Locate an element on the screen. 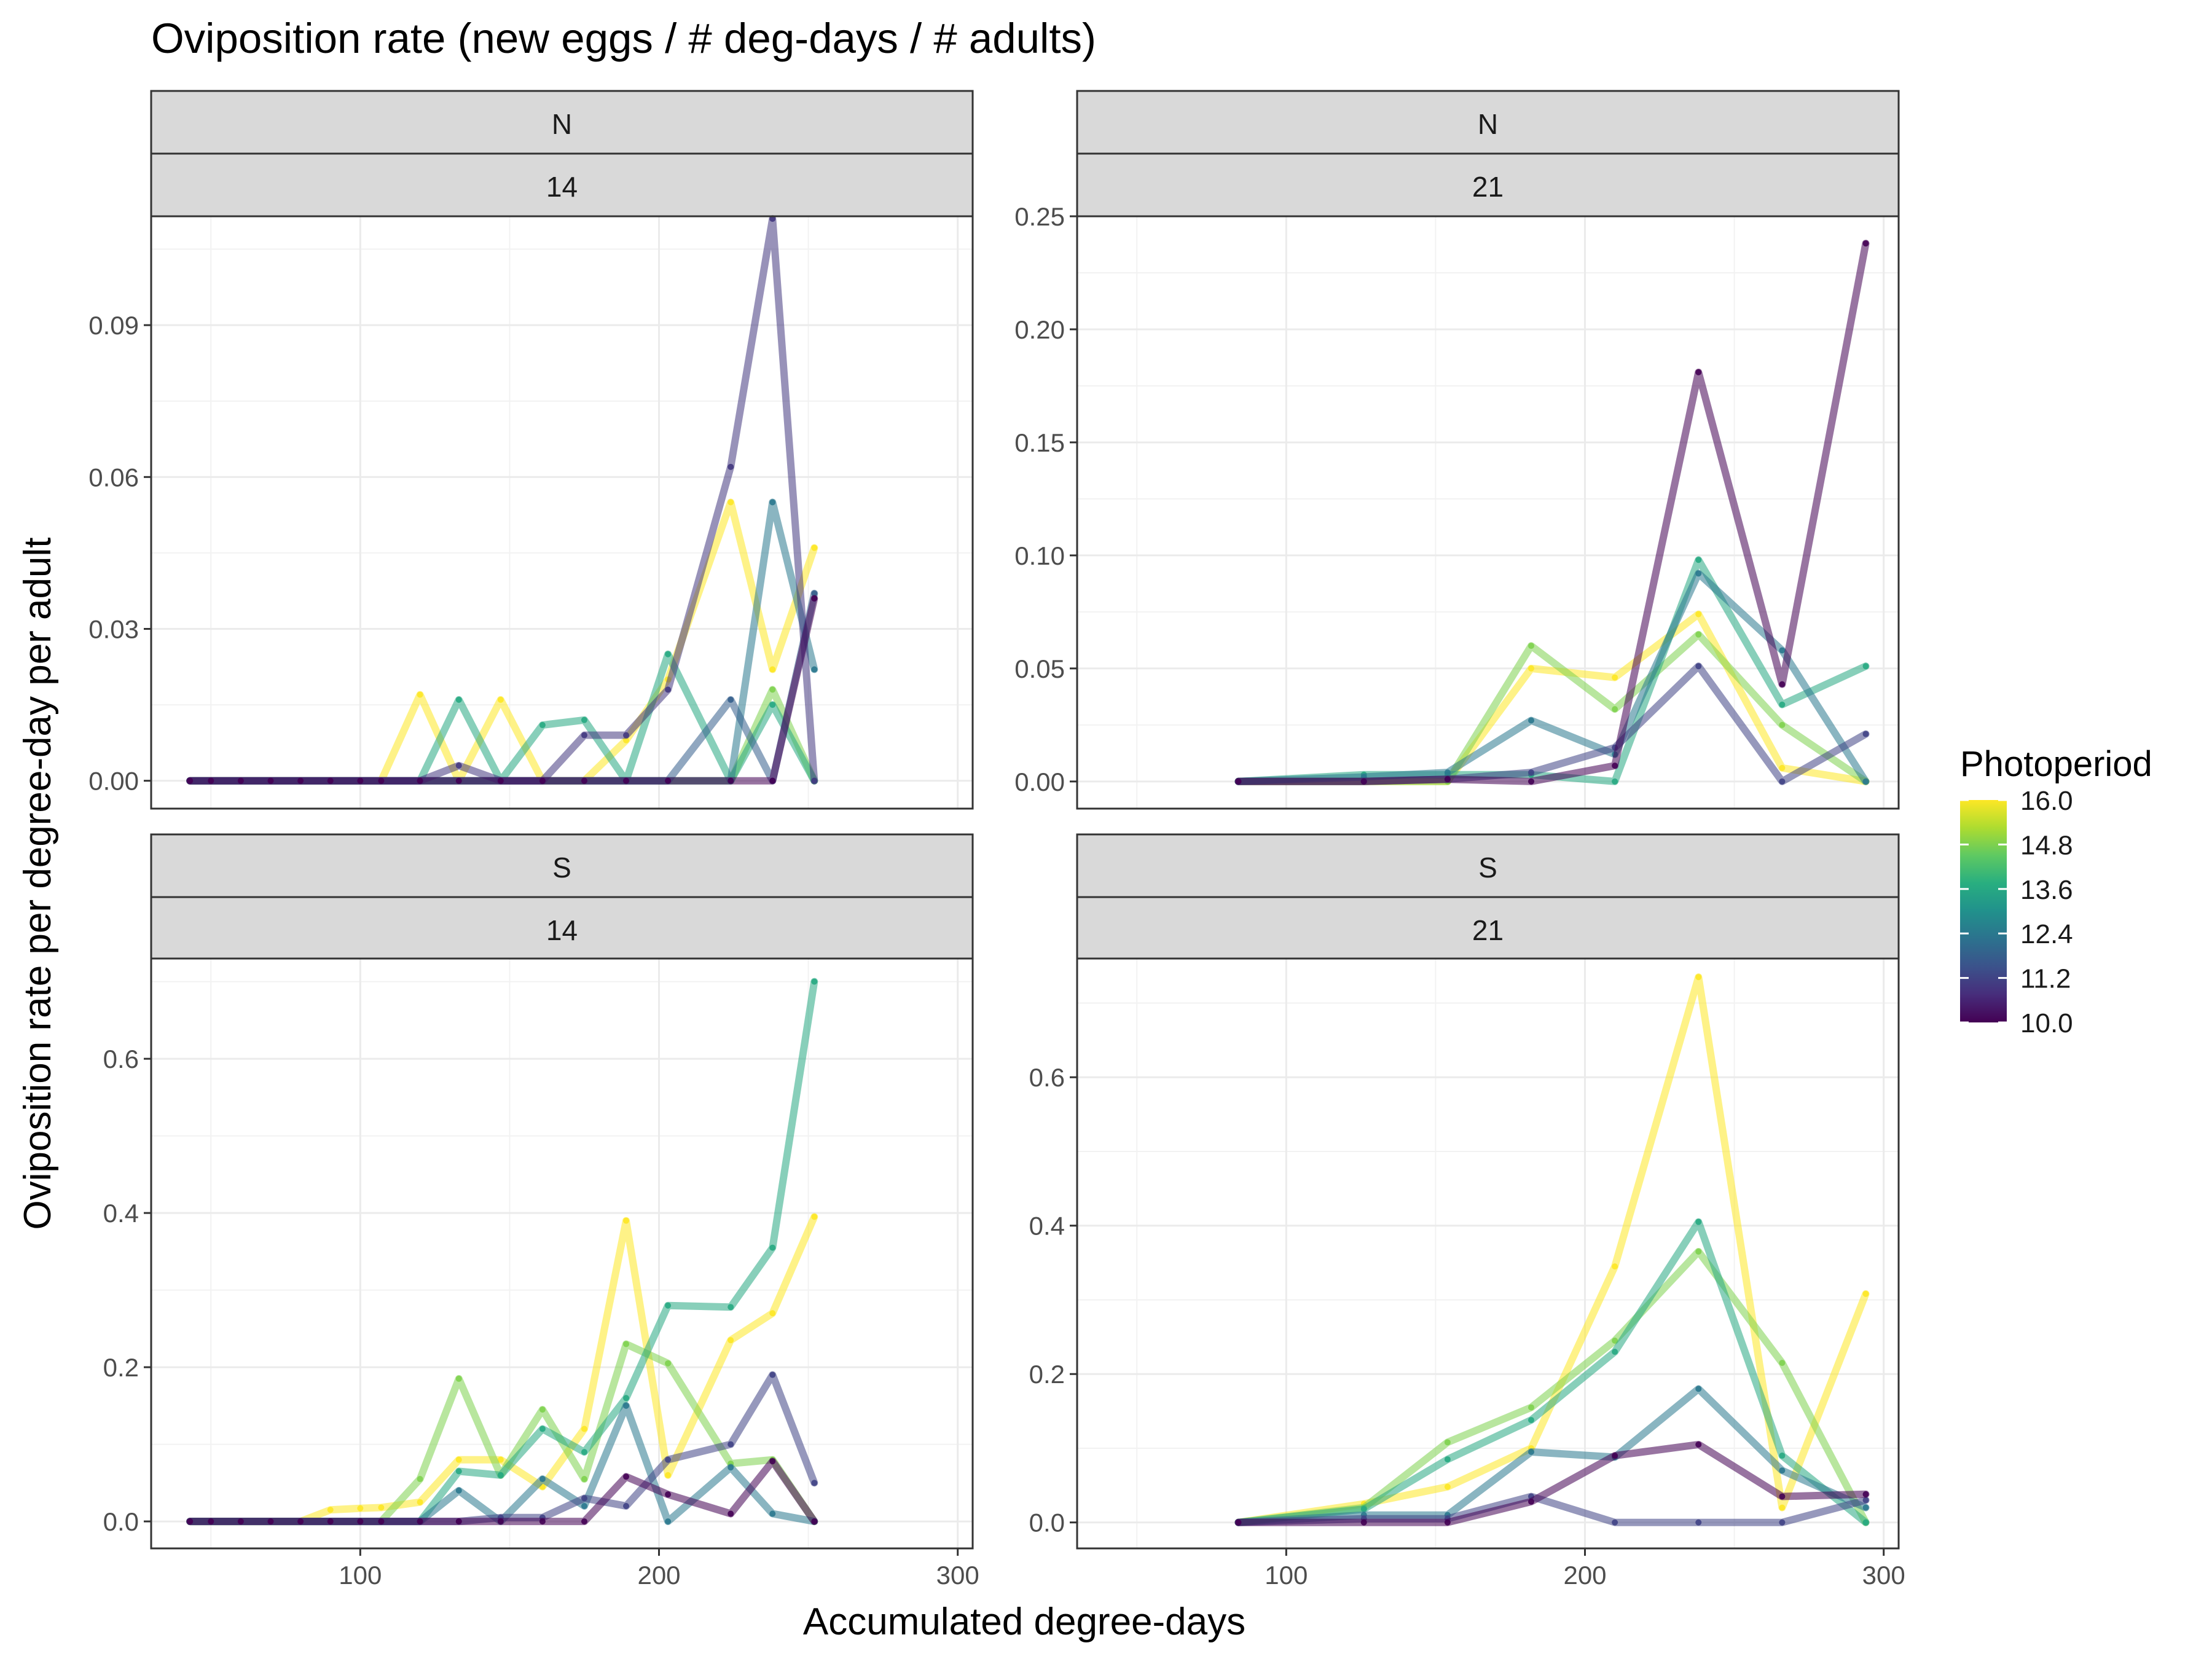  facet-strip-bottom is located at coordinates (562, 928).